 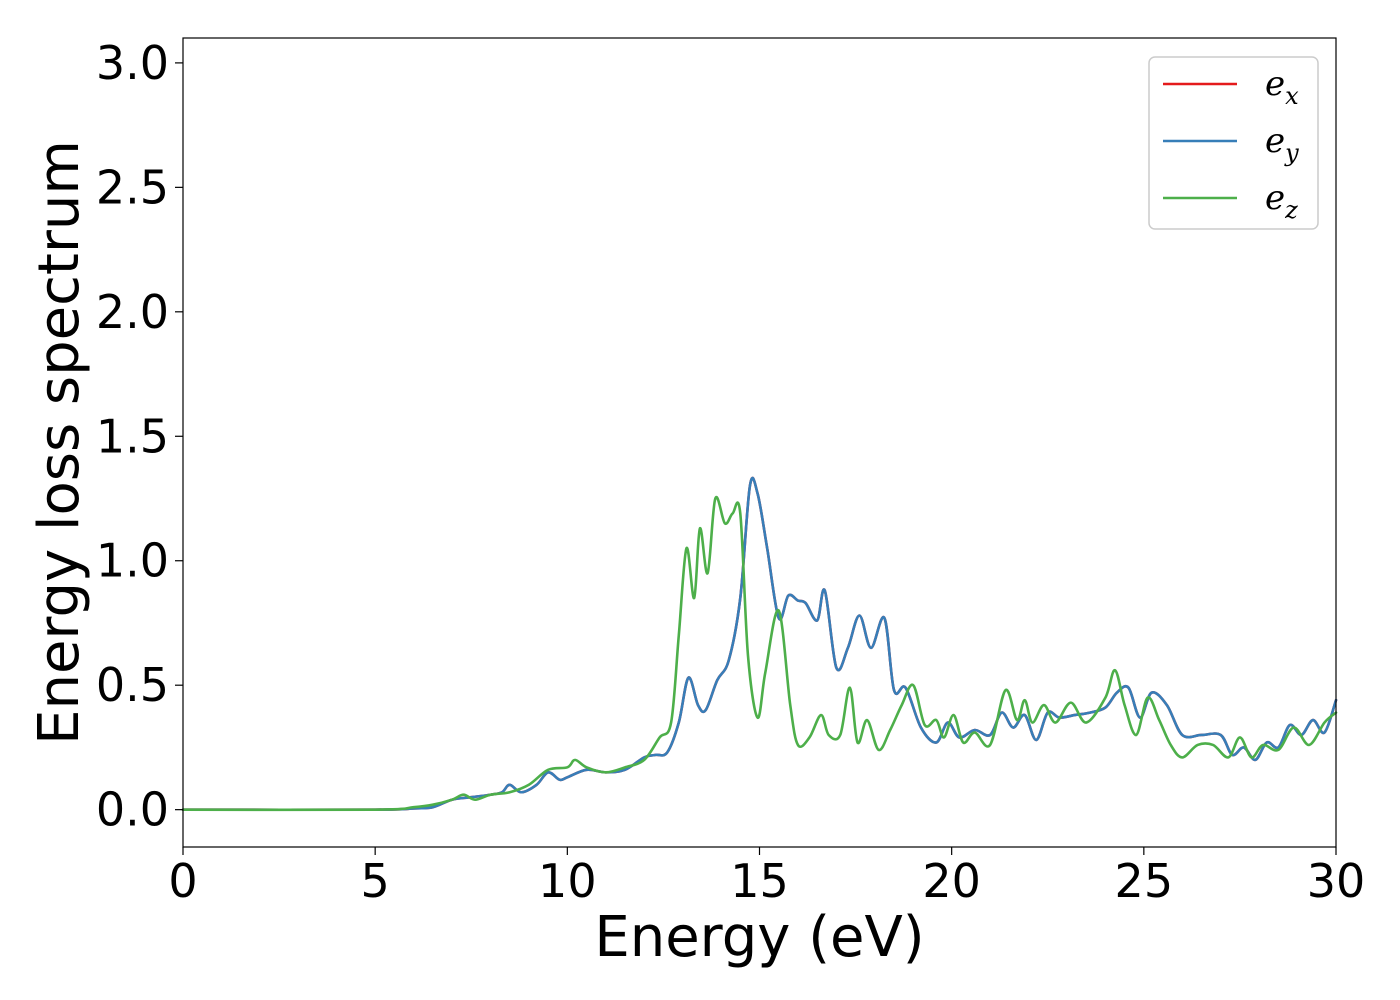 What do you see at coordinates (132, 685) in the screenshot?
I see `y-tick-label: 0.5` at bounding box center [132, 685].